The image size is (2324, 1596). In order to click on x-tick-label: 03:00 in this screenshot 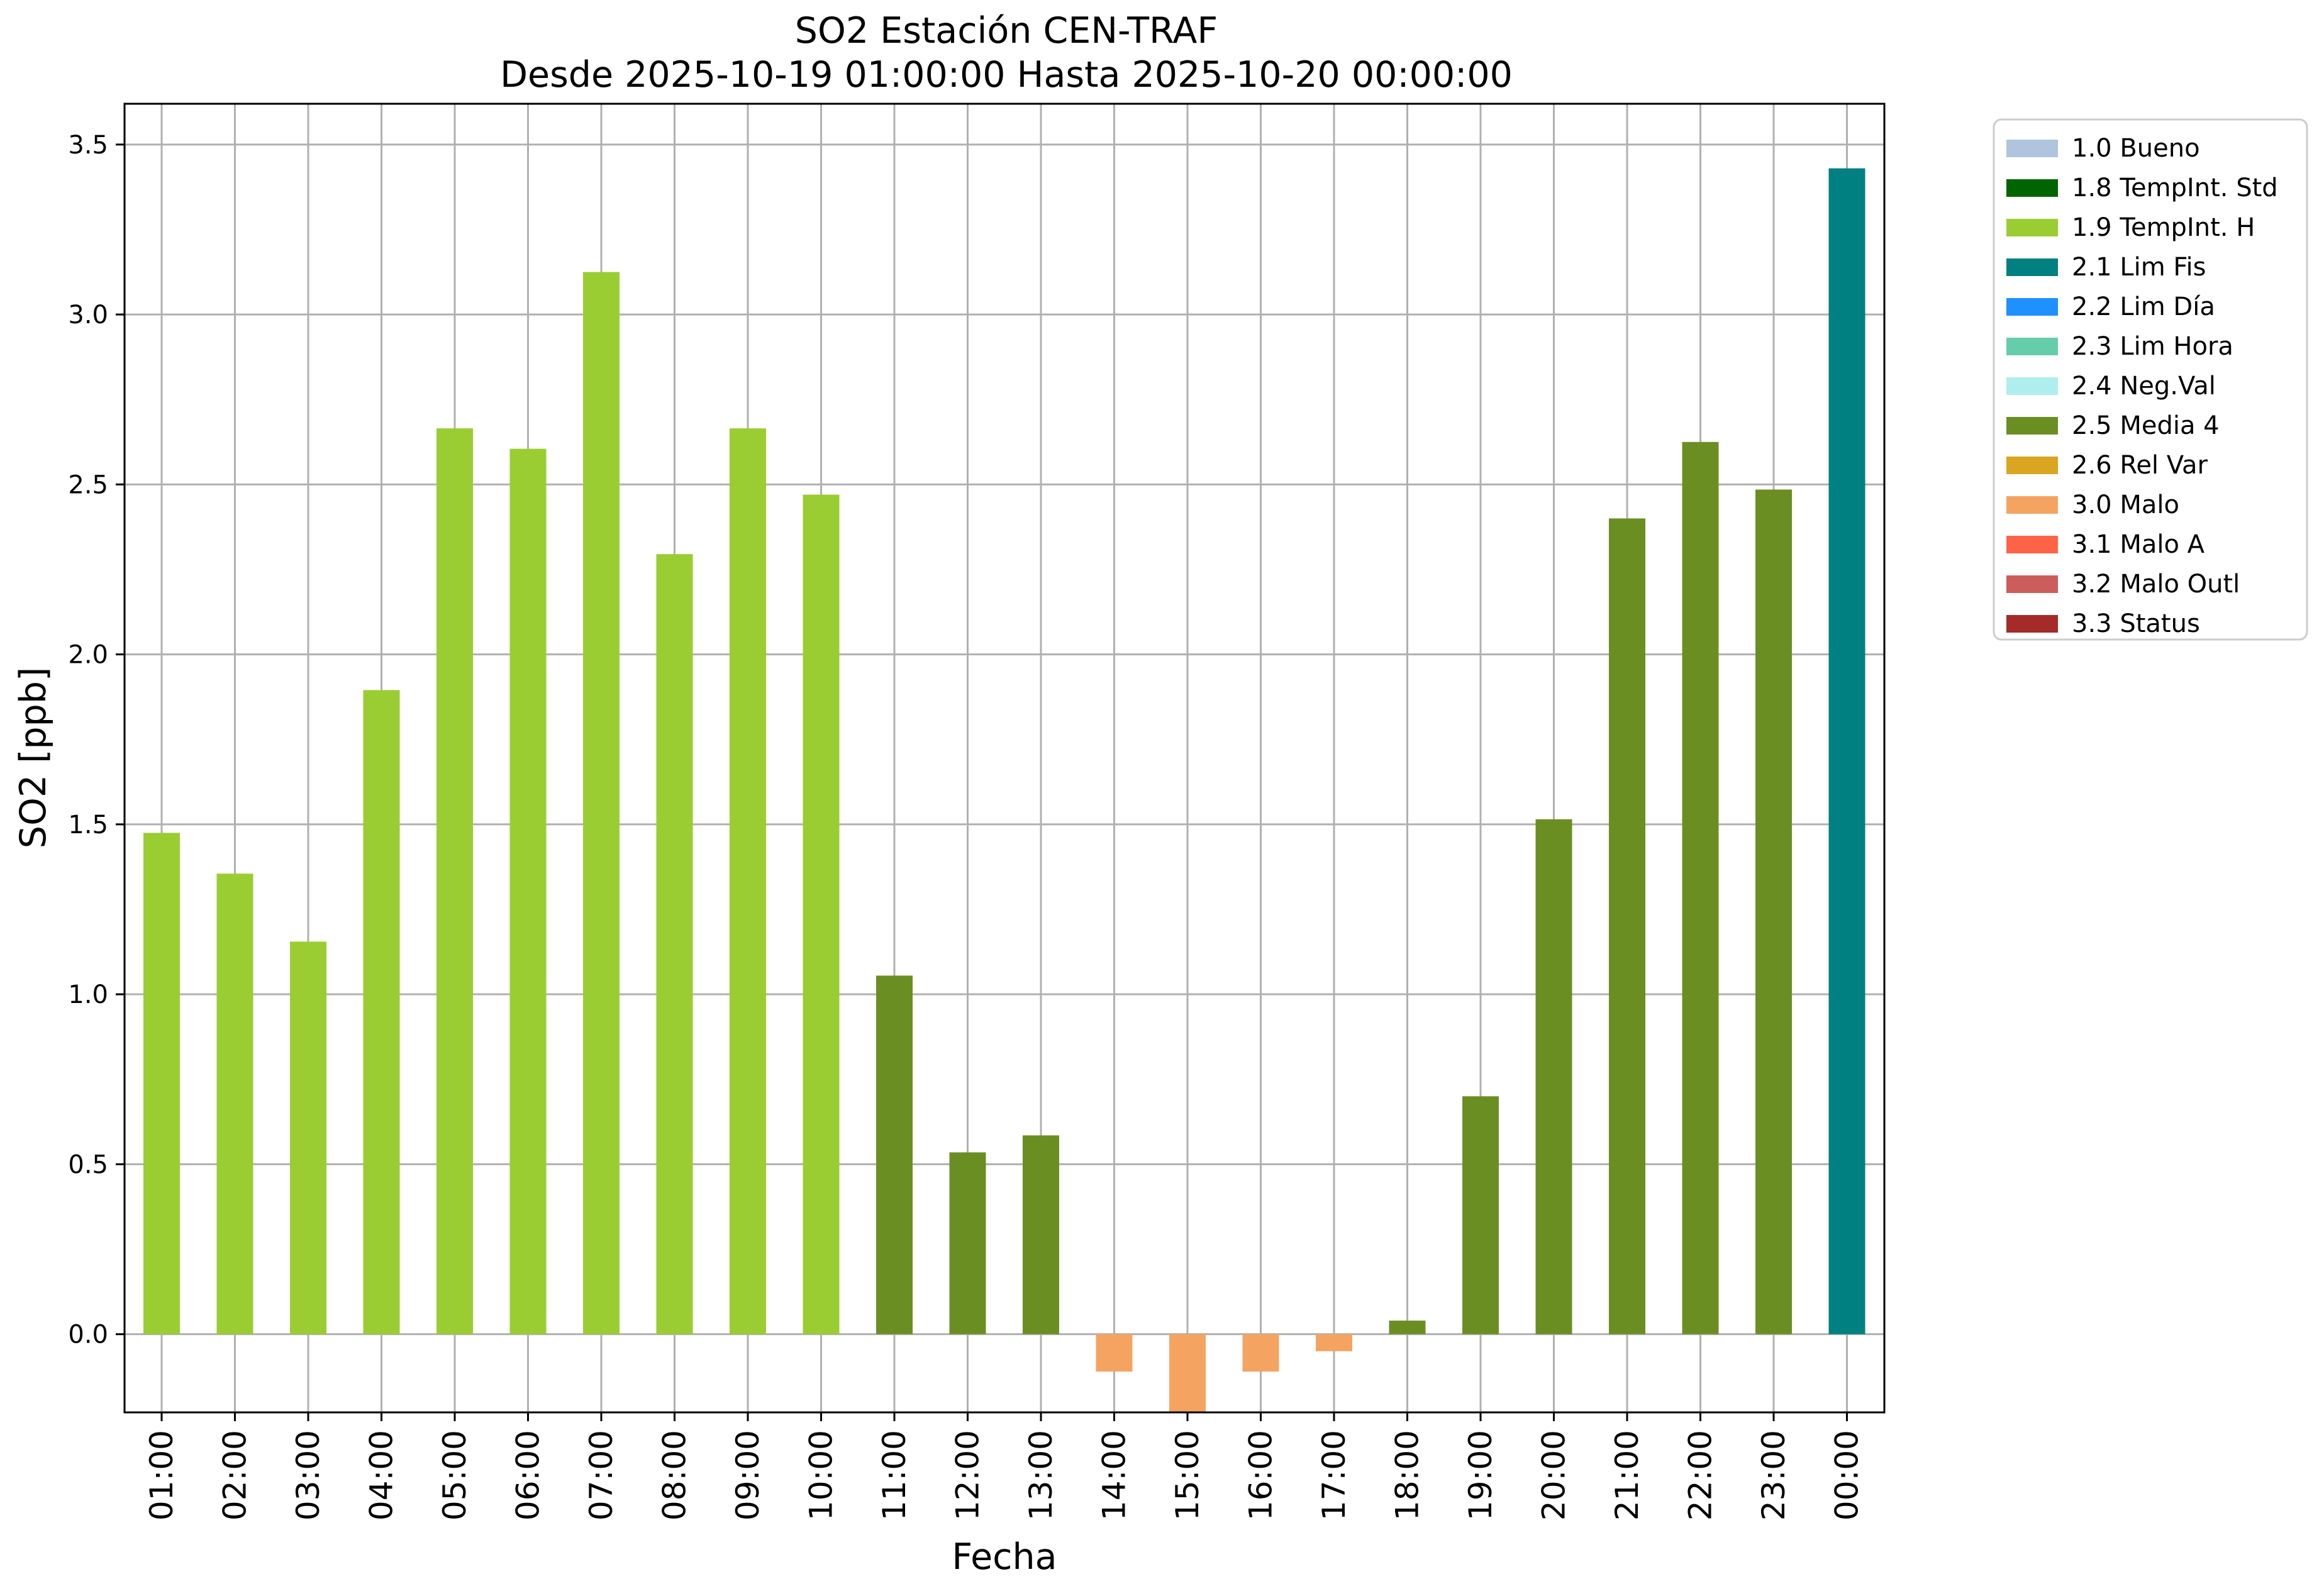, I will do `click(308, 1475)`.